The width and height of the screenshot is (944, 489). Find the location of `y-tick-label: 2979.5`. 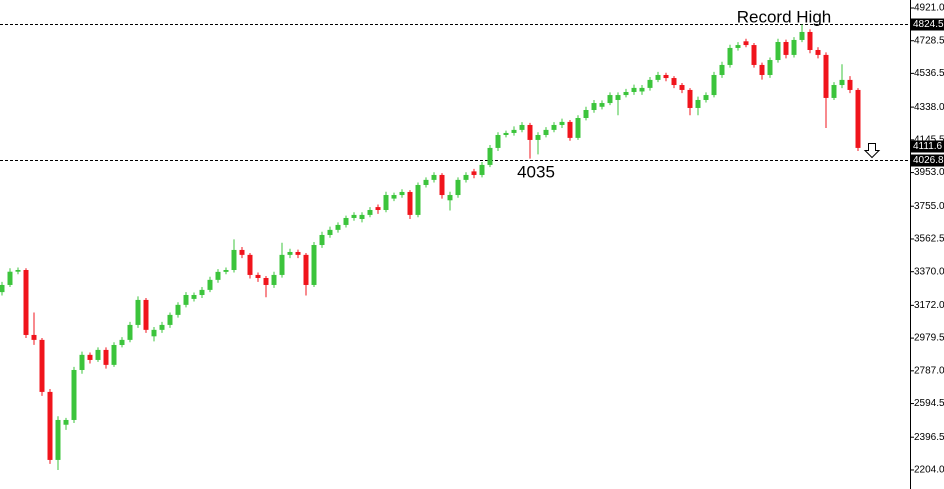

y-tick-label: 2979.5 is located at coordinates (929, 338).